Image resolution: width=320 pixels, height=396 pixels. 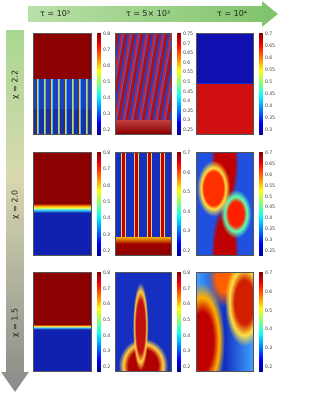 What do you see at coordinates (232, 13) in the screenshot?
I see `column-header: τ = 10⁴` at bounding box center [232, 13].